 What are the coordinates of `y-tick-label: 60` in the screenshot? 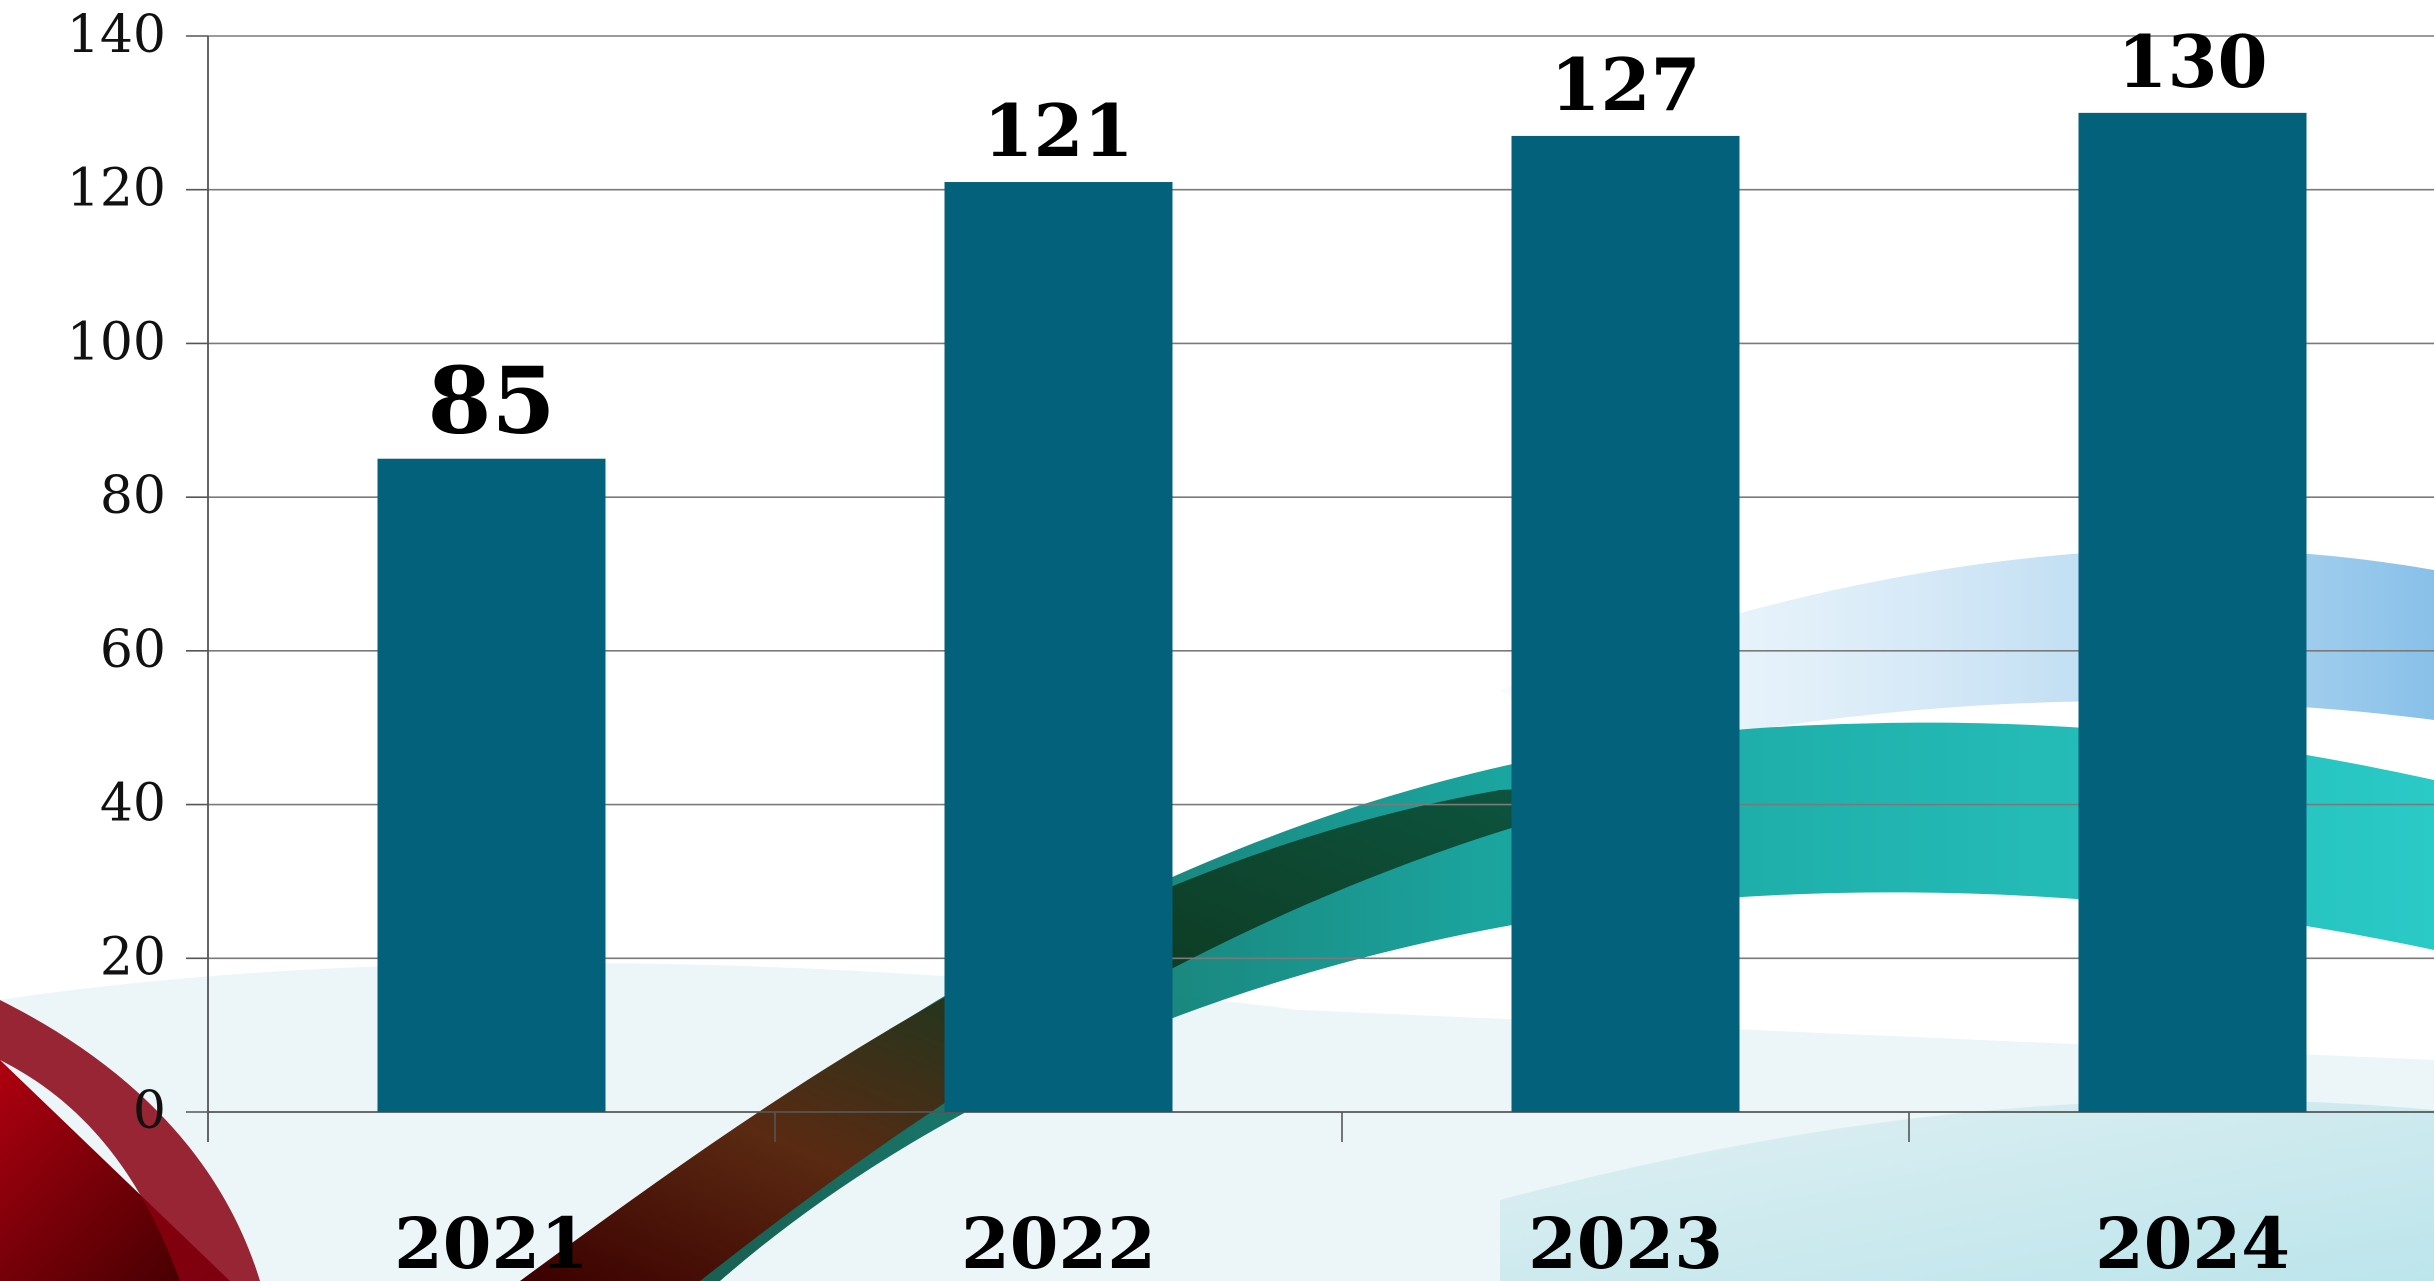 It's located at (133, 650).